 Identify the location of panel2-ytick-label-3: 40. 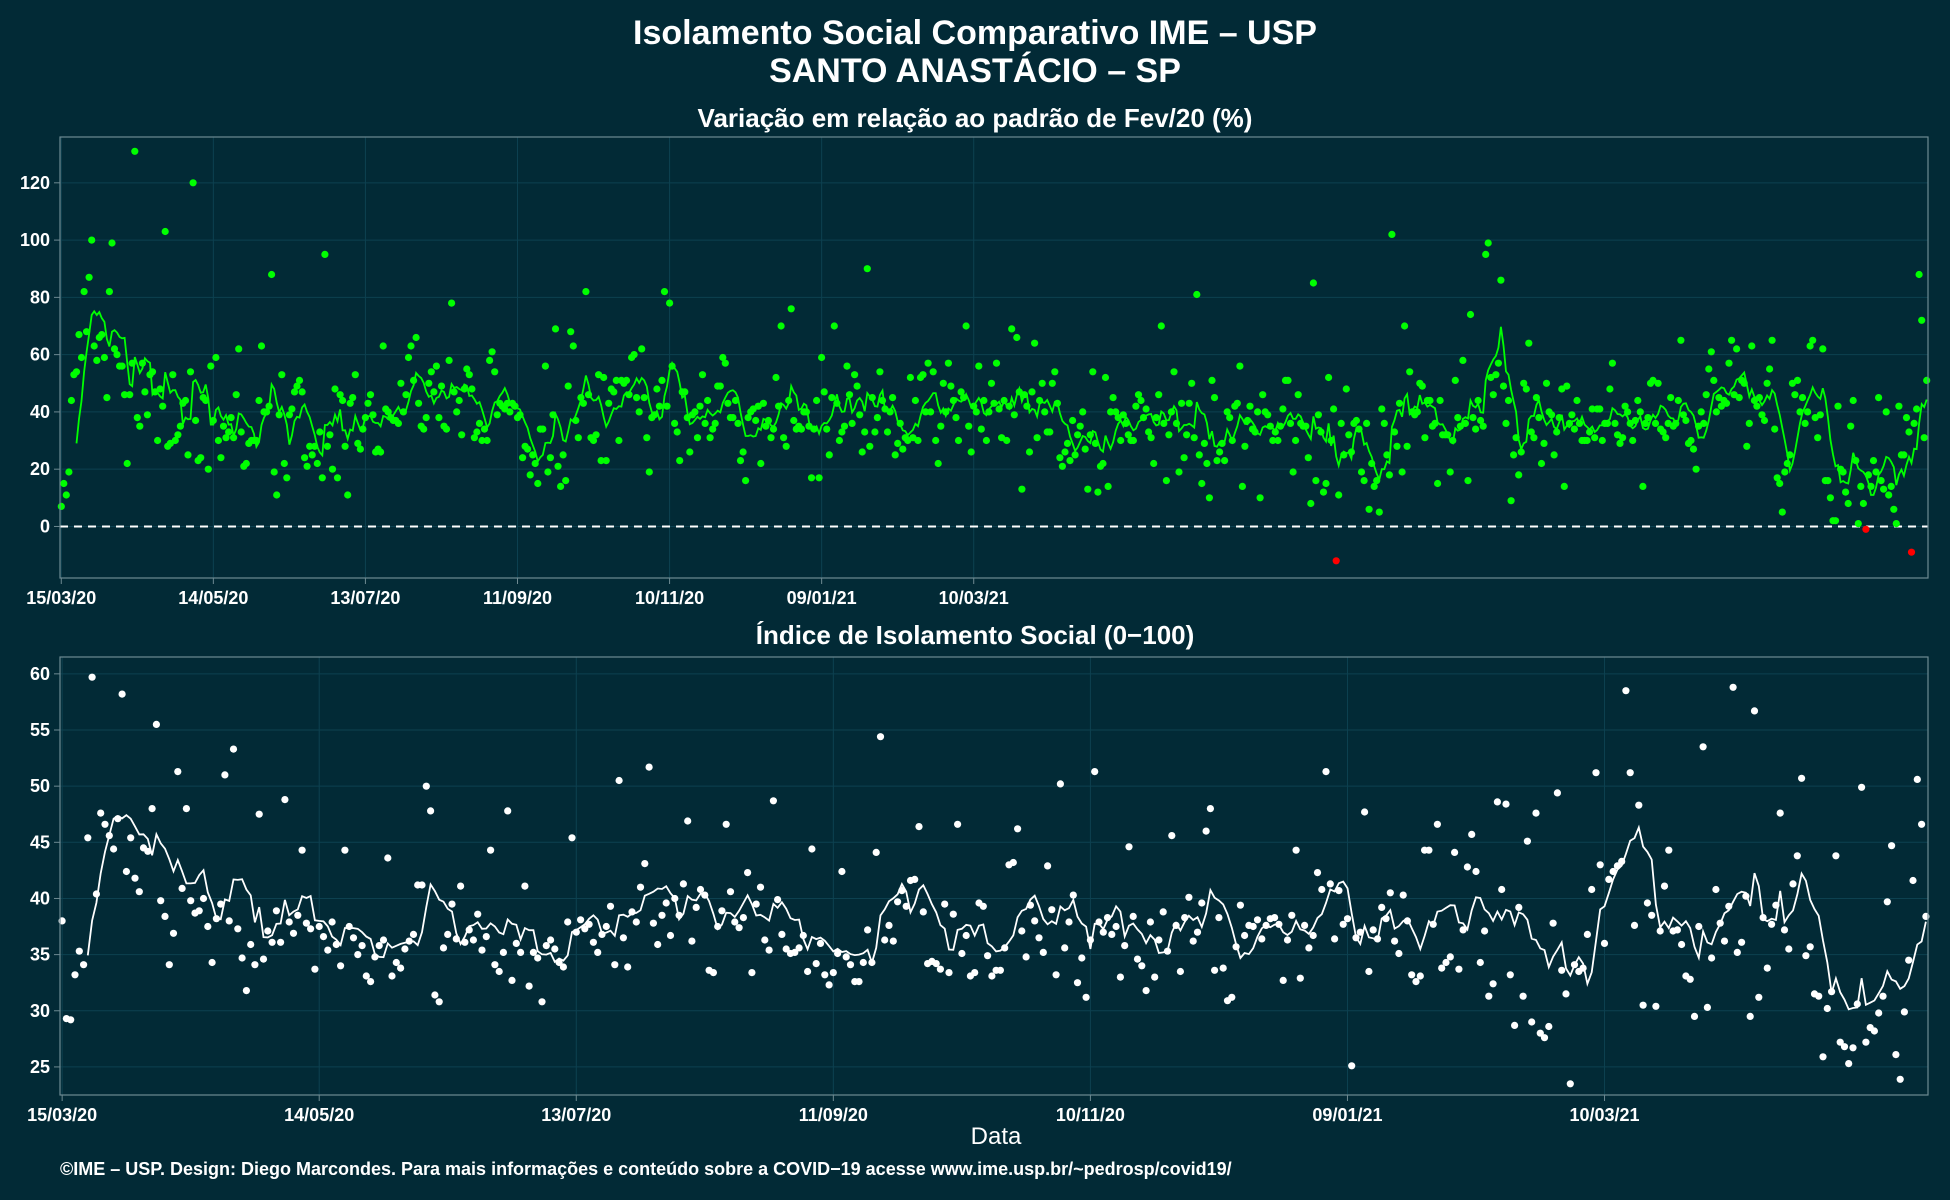
(40, 898).